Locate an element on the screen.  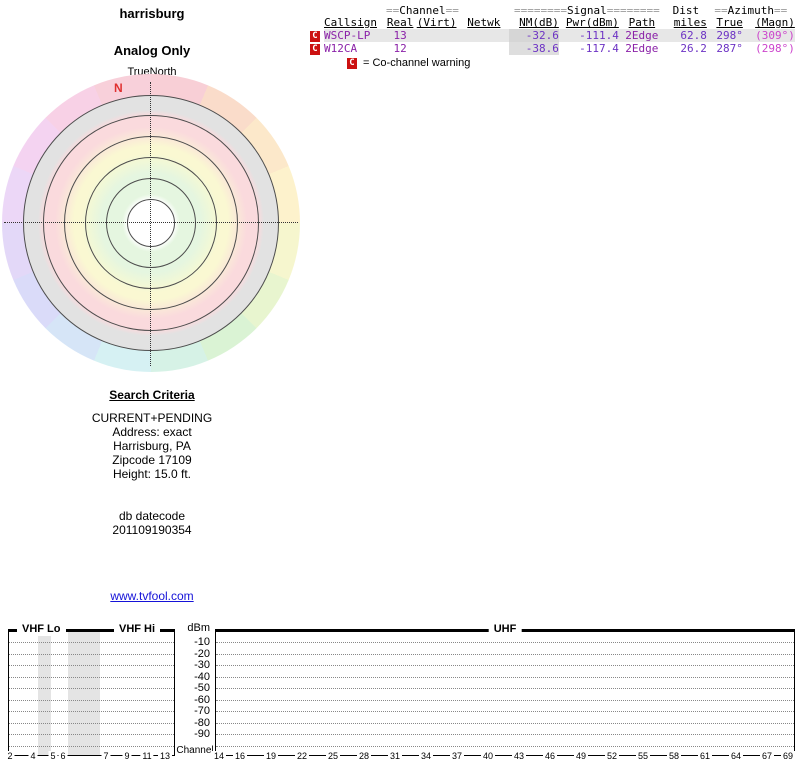
cell-miles: 26.2 is located at coordinates (685, 48).